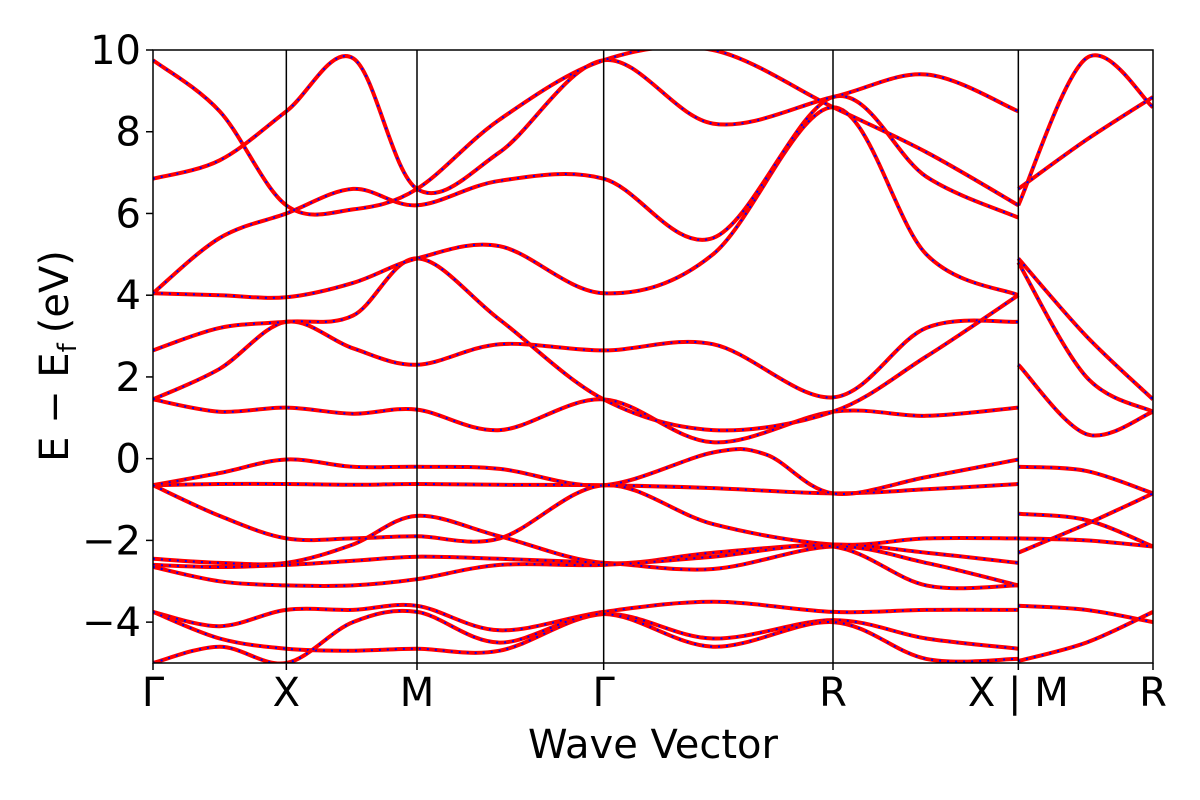 This screenshot has height=800, width=1200. Describe the element at coordinates (128, 296) in the screenshot. I see `y-tick-label-4: 4` at that location.